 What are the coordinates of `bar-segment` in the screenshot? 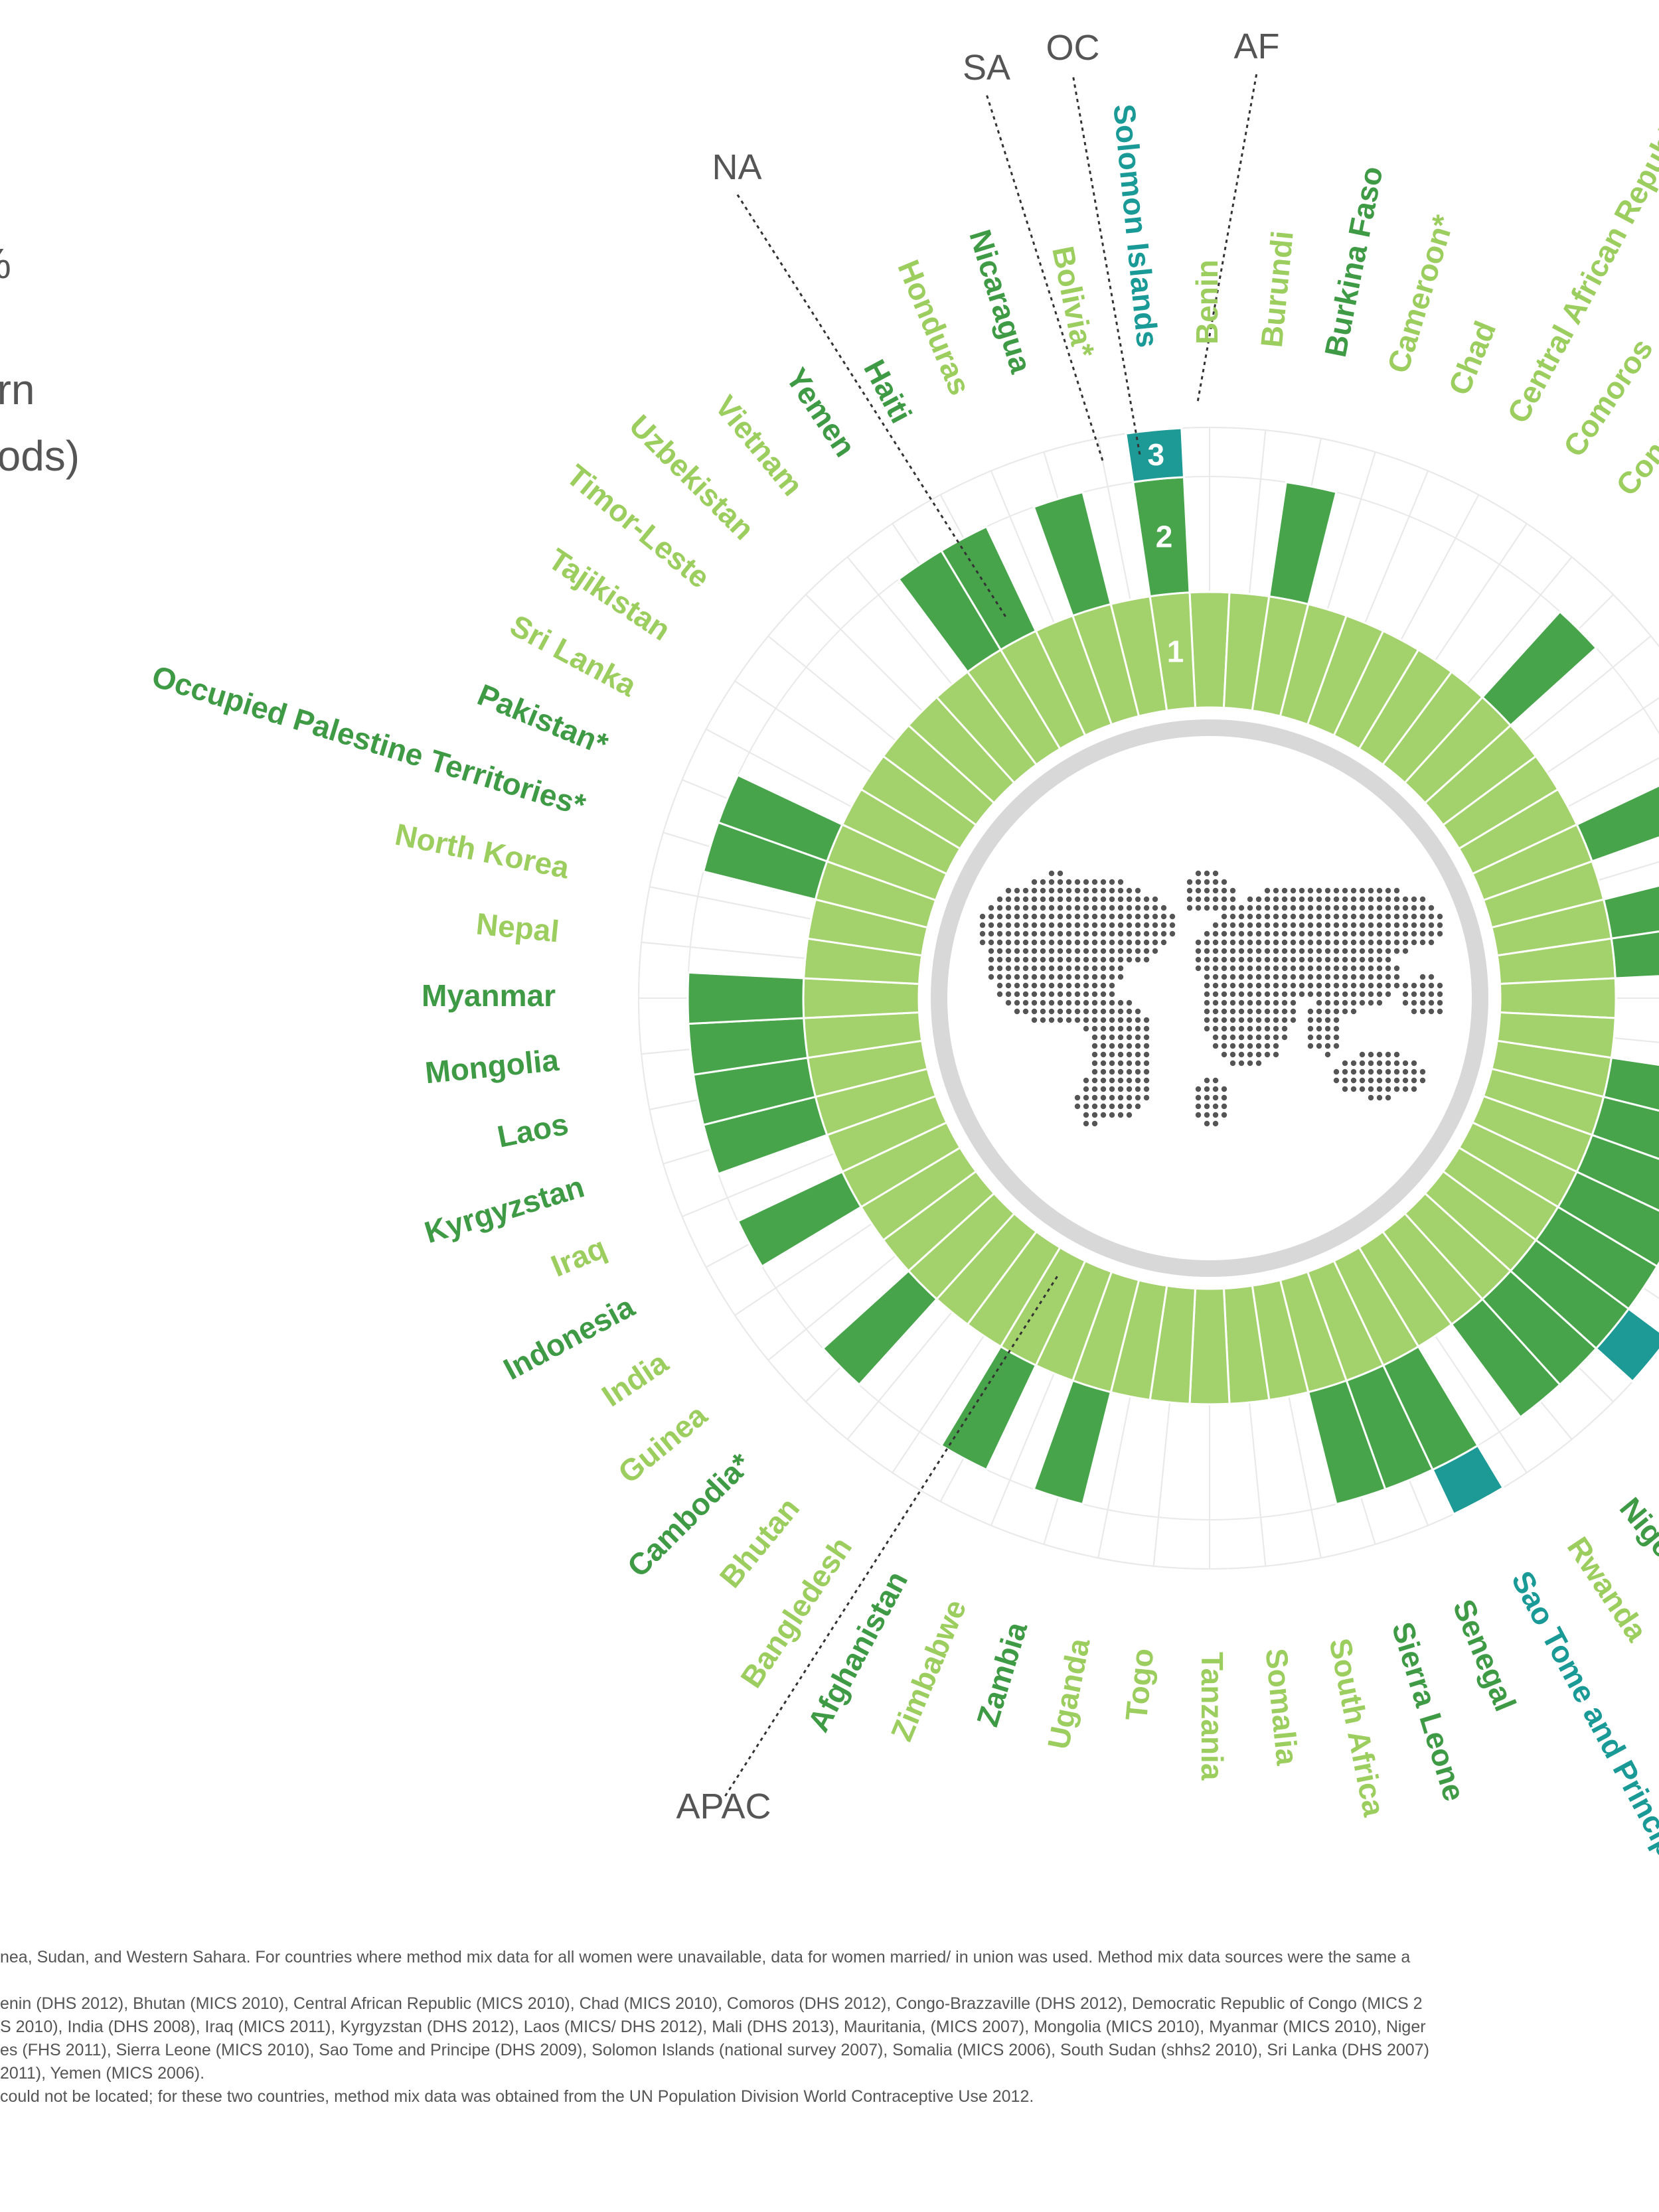 It's located at (880, 1328).